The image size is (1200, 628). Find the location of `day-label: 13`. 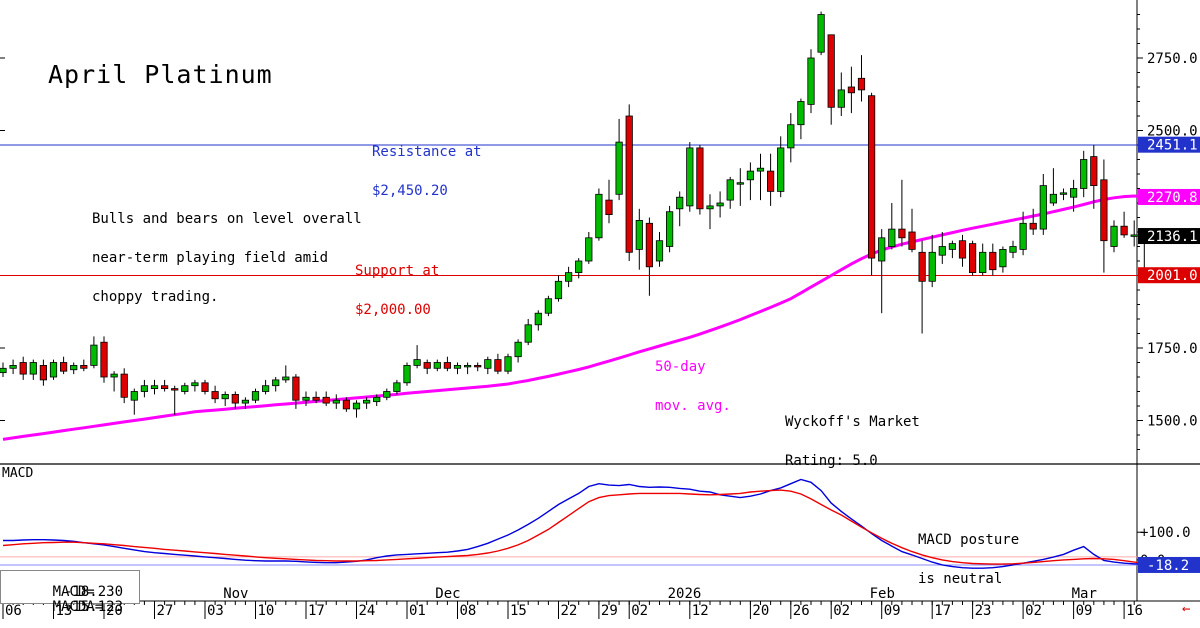

day-label: 13 is located at coordinates (64, 611).